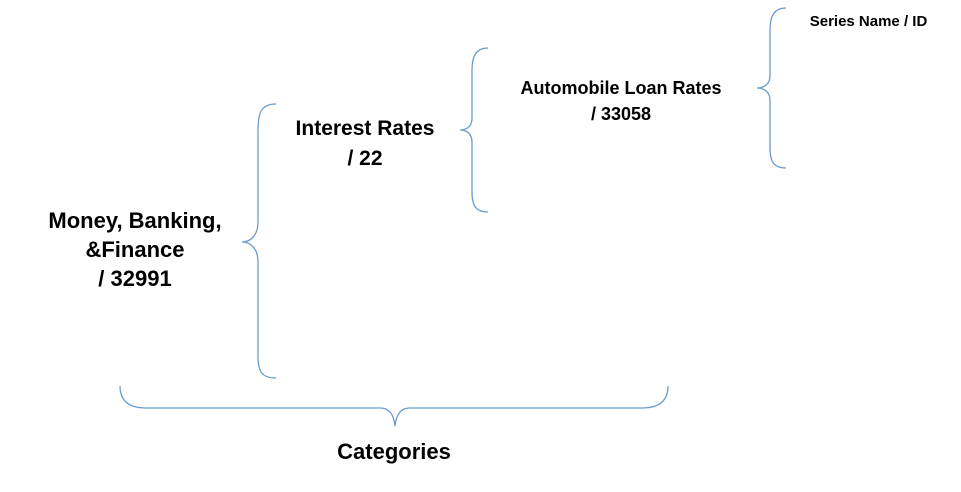 This screenshot has height=492, width=961. Describe the element at coordinates (621, 101) in the screenshot. I see `category-automobile-loan-rates: Automobile Loan Rates / 33058` at that location.